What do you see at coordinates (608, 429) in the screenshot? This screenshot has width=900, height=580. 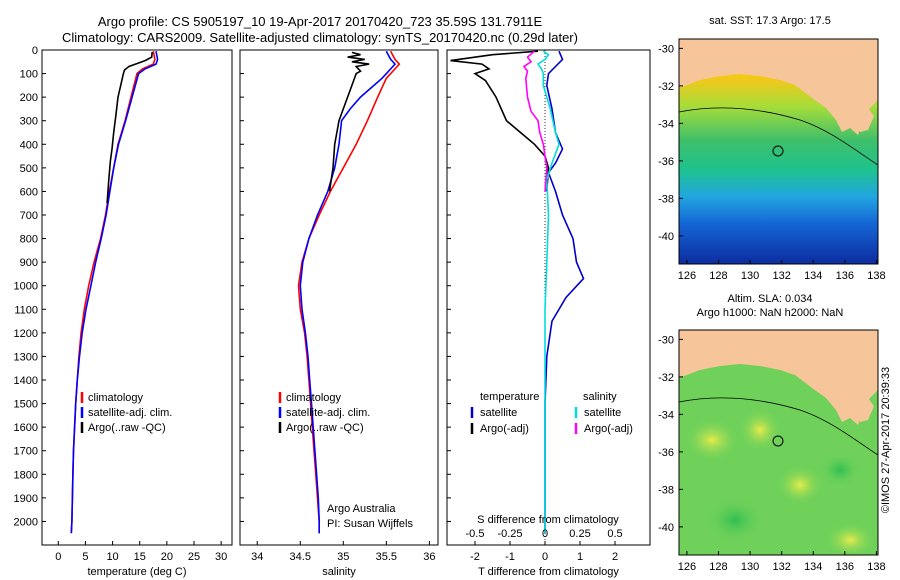 I see `legend-label: Argo(-adj)` at bounding box center [608, 429].